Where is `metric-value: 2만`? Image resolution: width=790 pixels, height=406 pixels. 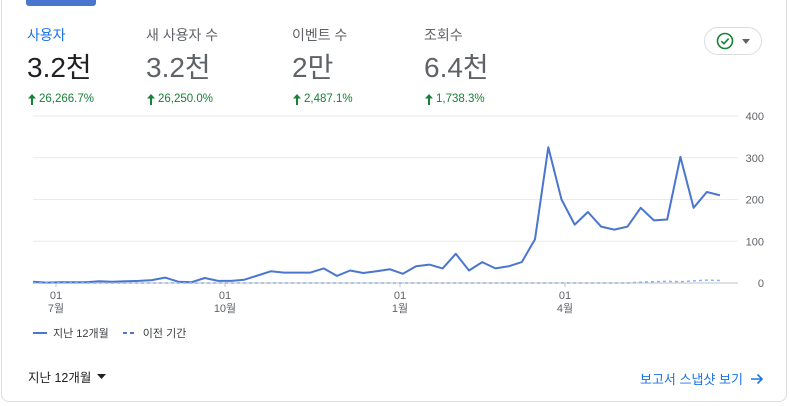
metric-value: 2만 is located at coordinates (322, 68).